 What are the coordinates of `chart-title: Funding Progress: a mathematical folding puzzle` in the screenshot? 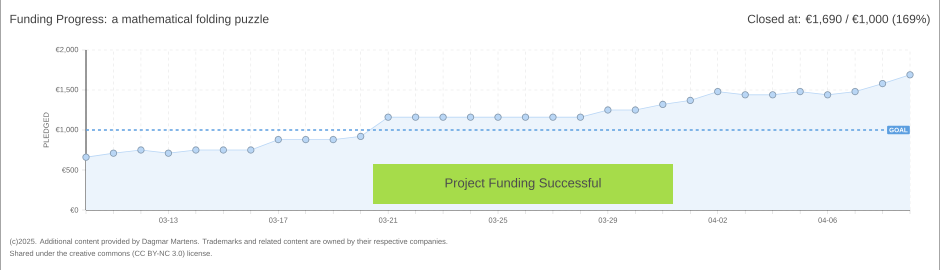 It's located at (139, 20).